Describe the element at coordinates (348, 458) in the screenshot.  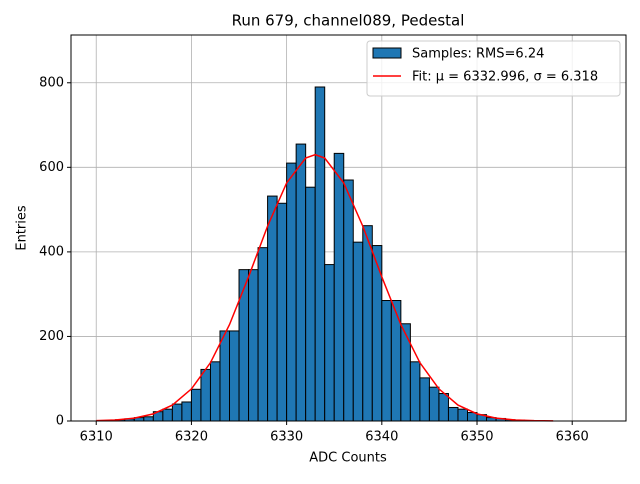
I see `x-axis-label: ADC Counts` at that location.